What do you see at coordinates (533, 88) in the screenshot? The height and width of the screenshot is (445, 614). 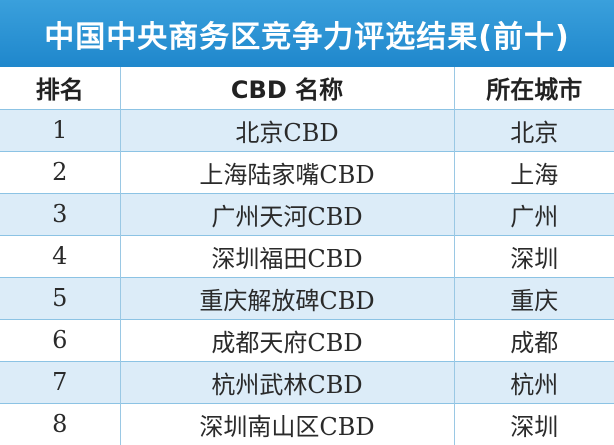 I see `column-header-city: 所在城市` at bounding box center [533, 88].